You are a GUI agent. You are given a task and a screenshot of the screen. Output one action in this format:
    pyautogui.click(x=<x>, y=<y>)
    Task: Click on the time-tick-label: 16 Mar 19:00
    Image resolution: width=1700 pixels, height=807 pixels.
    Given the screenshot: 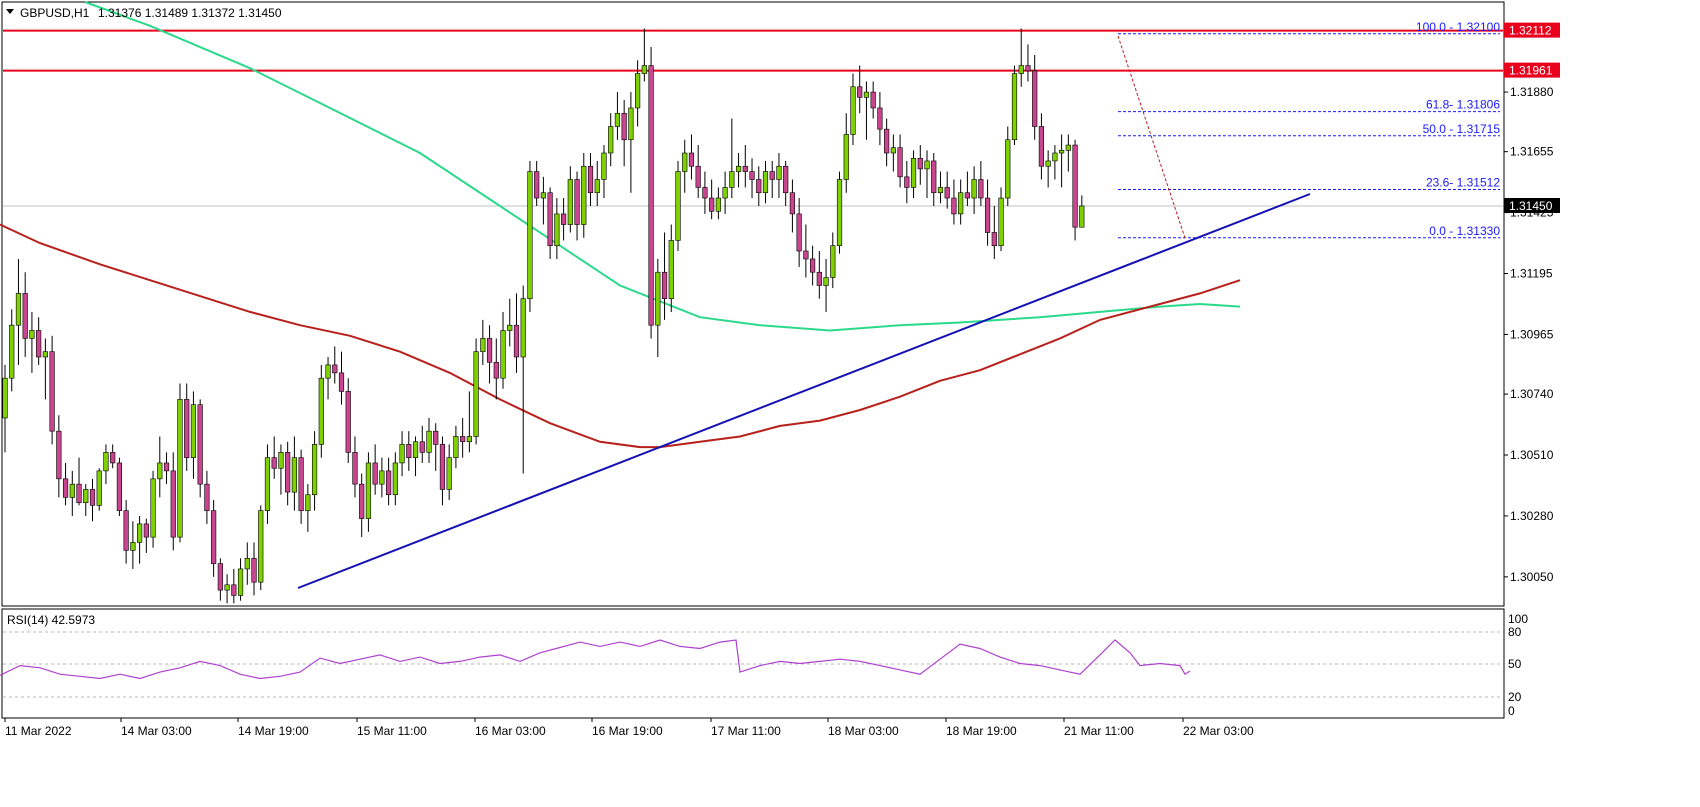 What is the action you would take?
    pyautogui.click(x=627, y=731)
    